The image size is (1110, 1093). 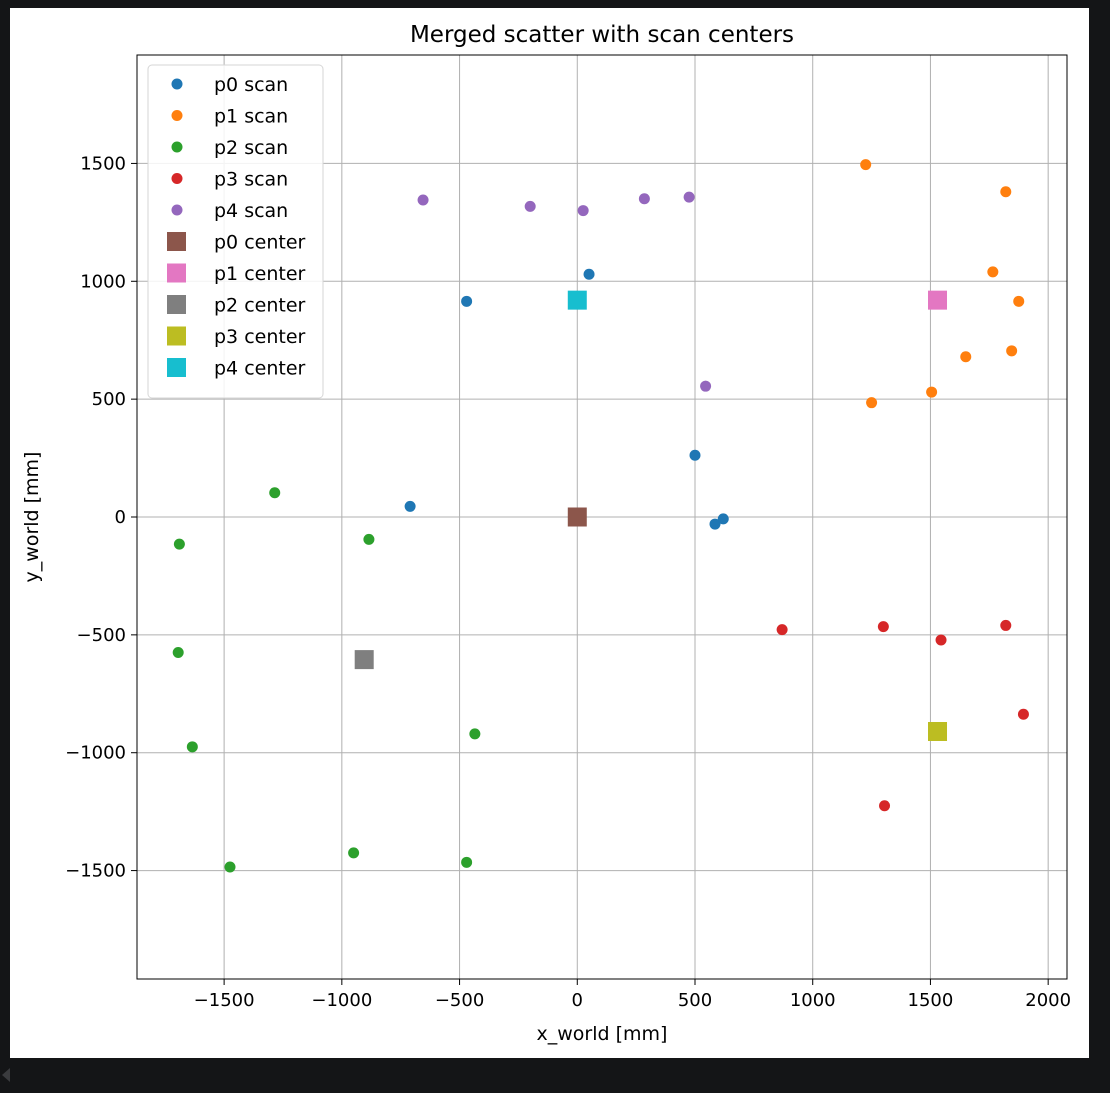 What do you see at coordinates (251, 148) in the screenshot?
I see `p2-scan-legend-label: p2 scan` at bounding box center [251, 148].